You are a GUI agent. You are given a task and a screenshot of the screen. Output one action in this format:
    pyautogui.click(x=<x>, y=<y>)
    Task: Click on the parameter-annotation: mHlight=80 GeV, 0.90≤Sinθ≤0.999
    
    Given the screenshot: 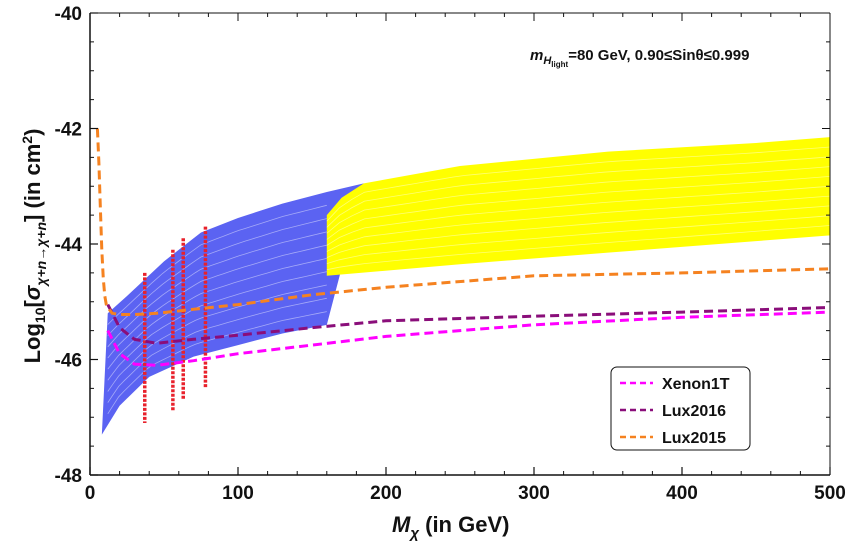 What is the action you would take?
    pyautogui.click(x=639, y=58)
    